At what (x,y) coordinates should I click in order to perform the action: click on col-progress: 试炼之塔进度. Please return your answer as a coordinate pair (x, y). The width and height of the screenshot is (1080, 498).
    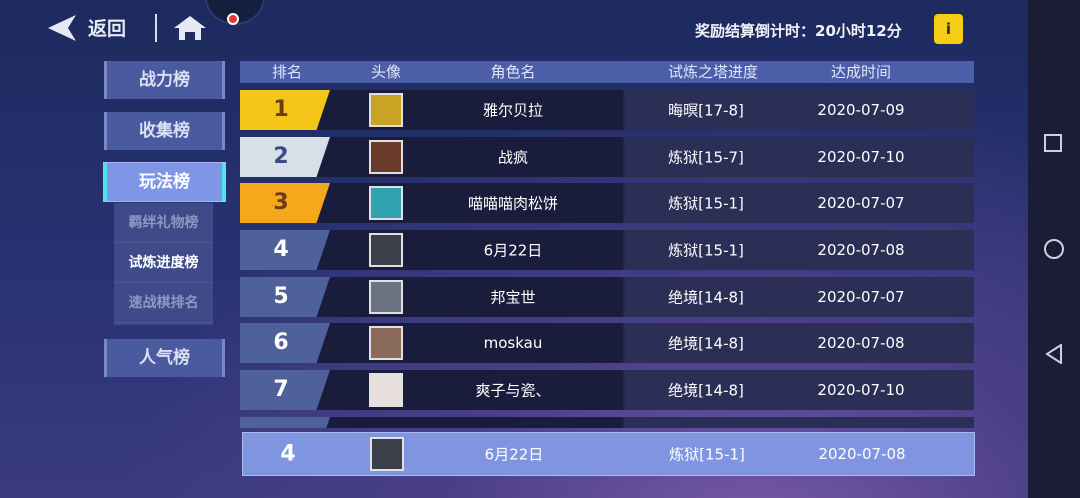
    Looking at the image, I should click on (713, 72).